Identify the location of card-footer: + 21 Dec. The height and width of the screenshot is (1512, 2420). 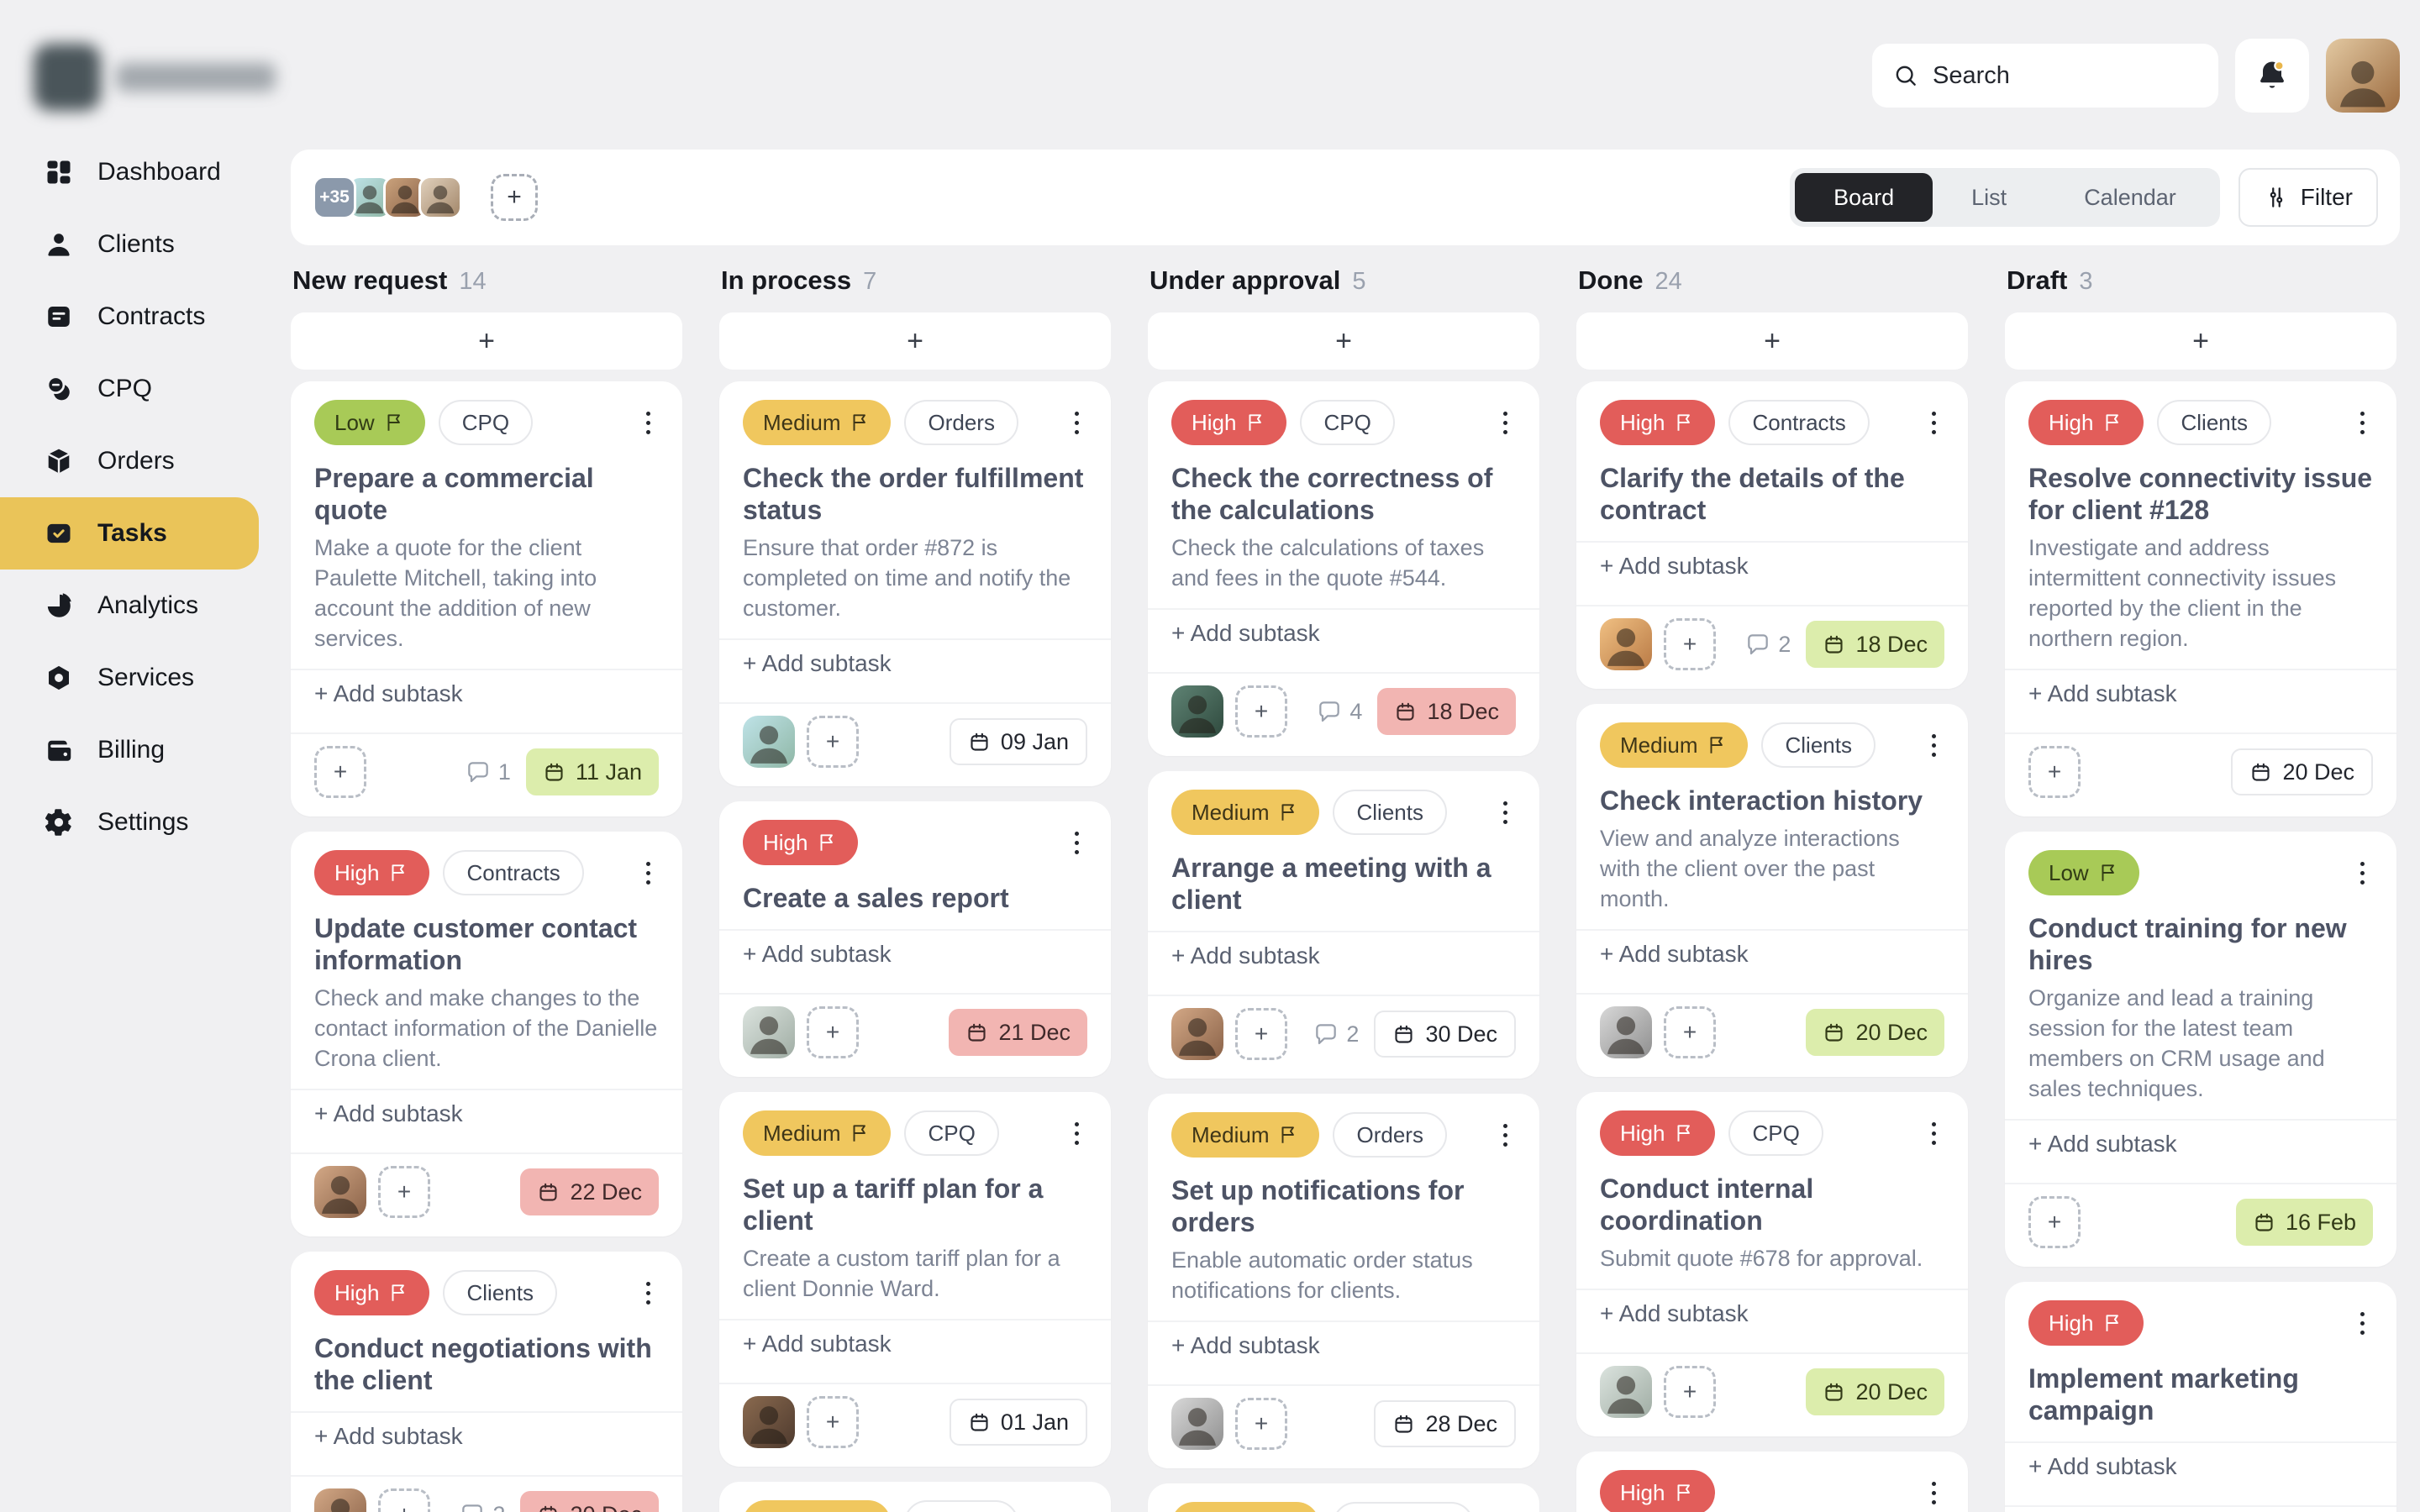
(915, 1032).